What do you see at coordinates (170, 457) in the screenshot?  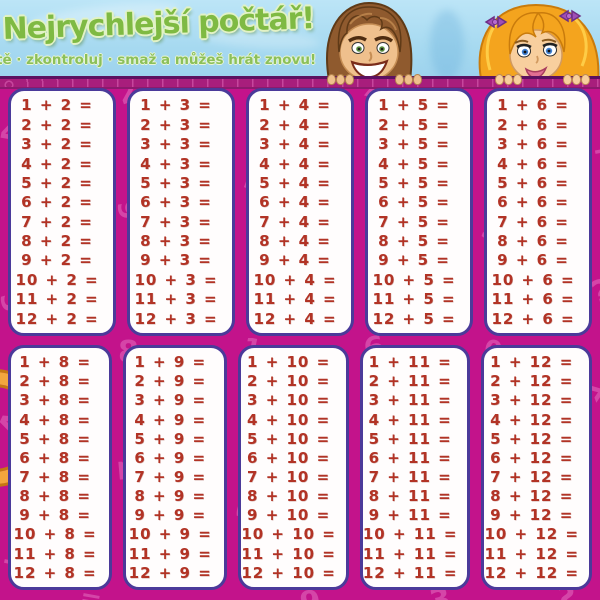 I see `equation-row: 6 + 9 =` at bounding box center [170, 457].